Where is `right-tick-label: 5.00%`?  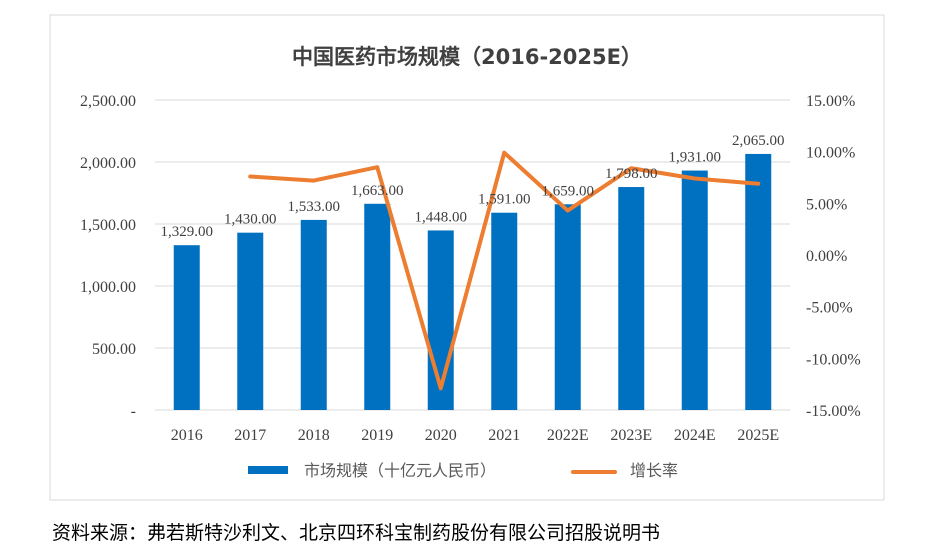 right-tick-label: 5.00% is located at coordinates (826, 204).